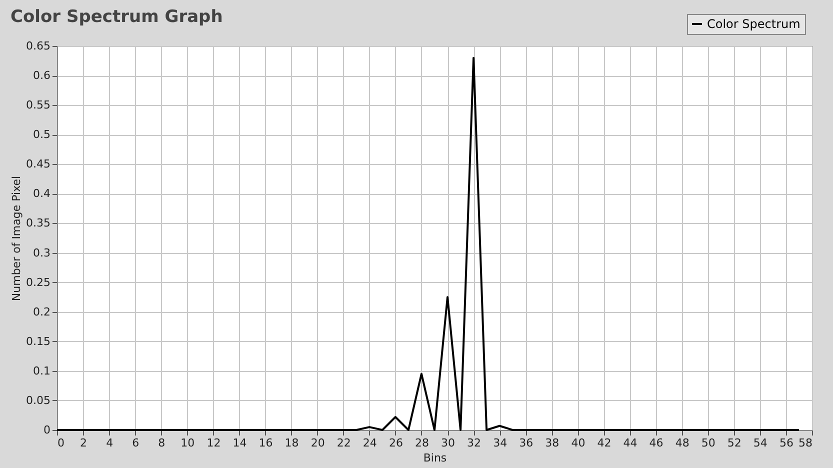  Describe the element at coordinates (474, 443) in the screenshot. I see `x-tick-label: 32` at that location.